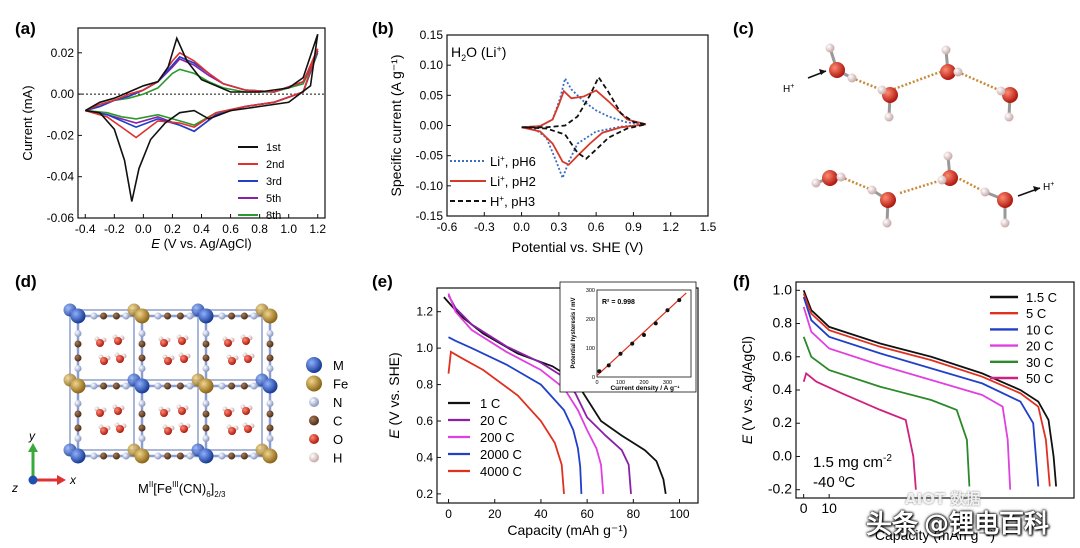  What do you see at coordinates (747, 385) in the screenshot?
I see `y-axis-label-text: (V vs. Ag/AgCl)` at bounding box center [747, 385].